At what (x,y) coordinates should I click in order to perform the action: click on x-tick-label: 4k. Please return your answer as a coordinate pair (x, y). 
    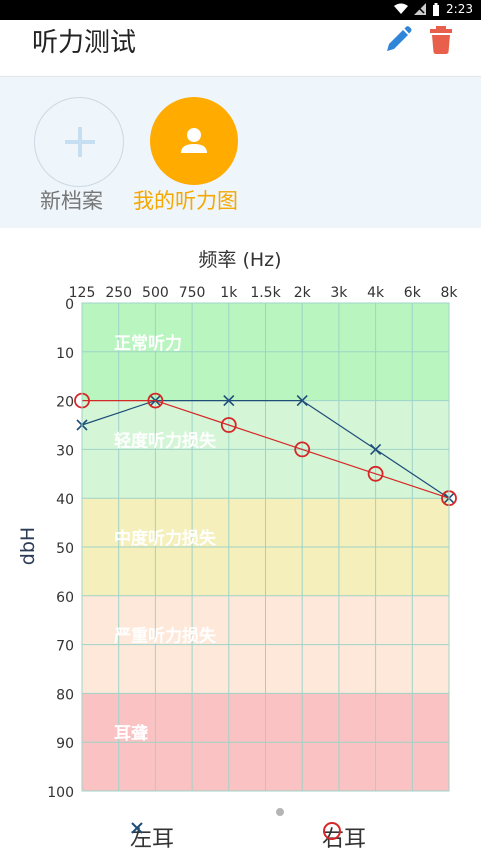
    Looking at the image, I should click on (376, 293).